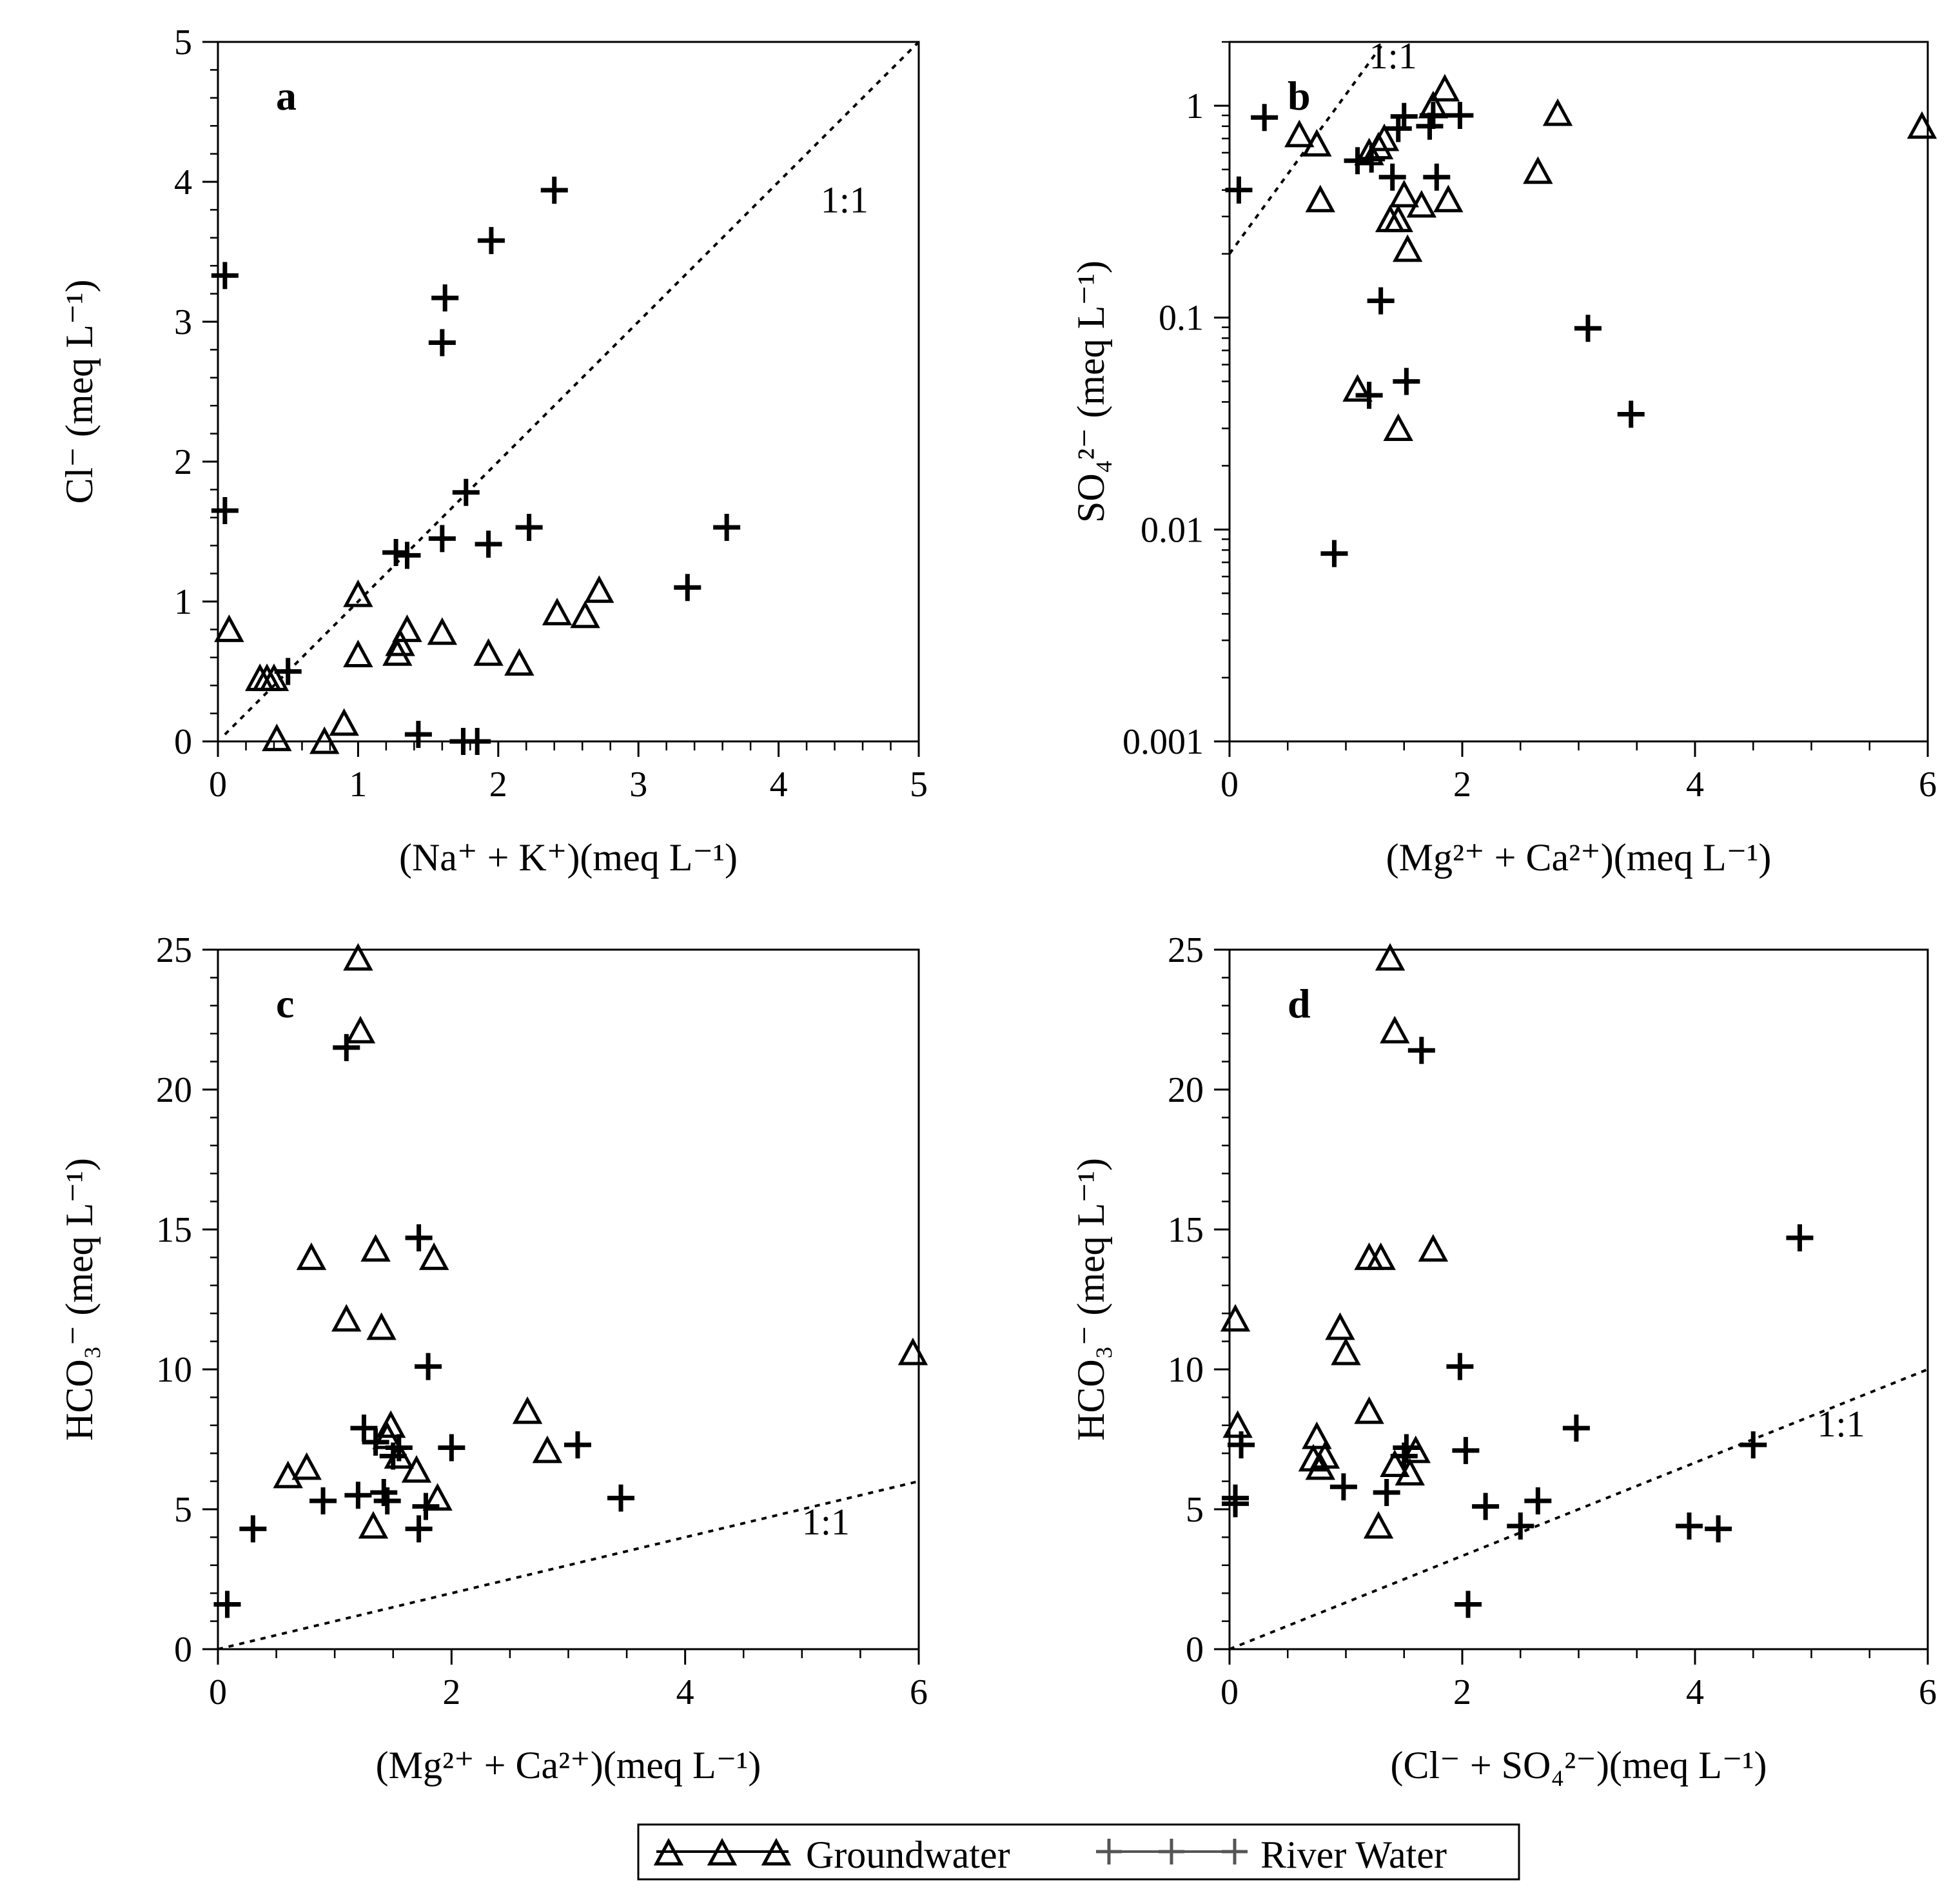 This screenshot has width=1960, height=1889. I want to click on panel-letter: a, so click(286, 96).